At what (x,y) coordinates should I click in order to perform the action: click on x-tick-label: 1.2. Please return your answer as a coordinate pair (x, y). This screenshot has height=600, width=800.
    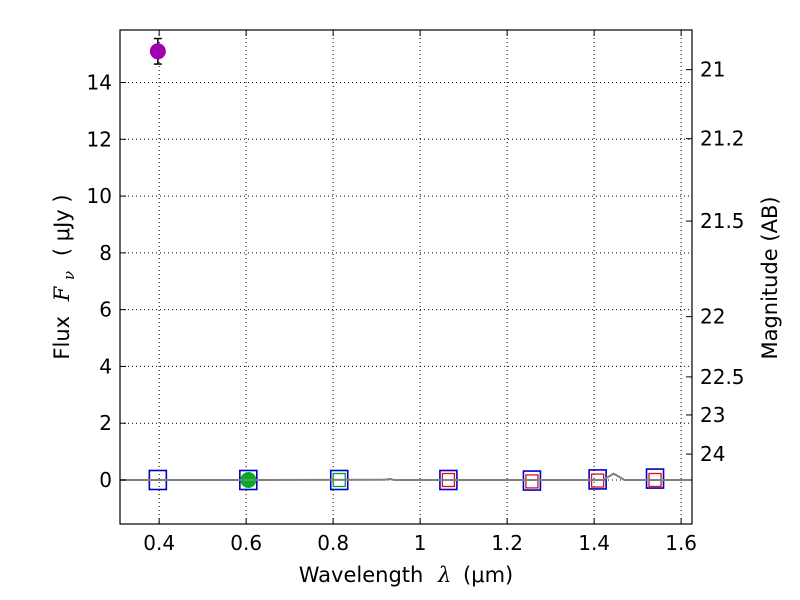
    Looking at the image, I should click on (507, 543).